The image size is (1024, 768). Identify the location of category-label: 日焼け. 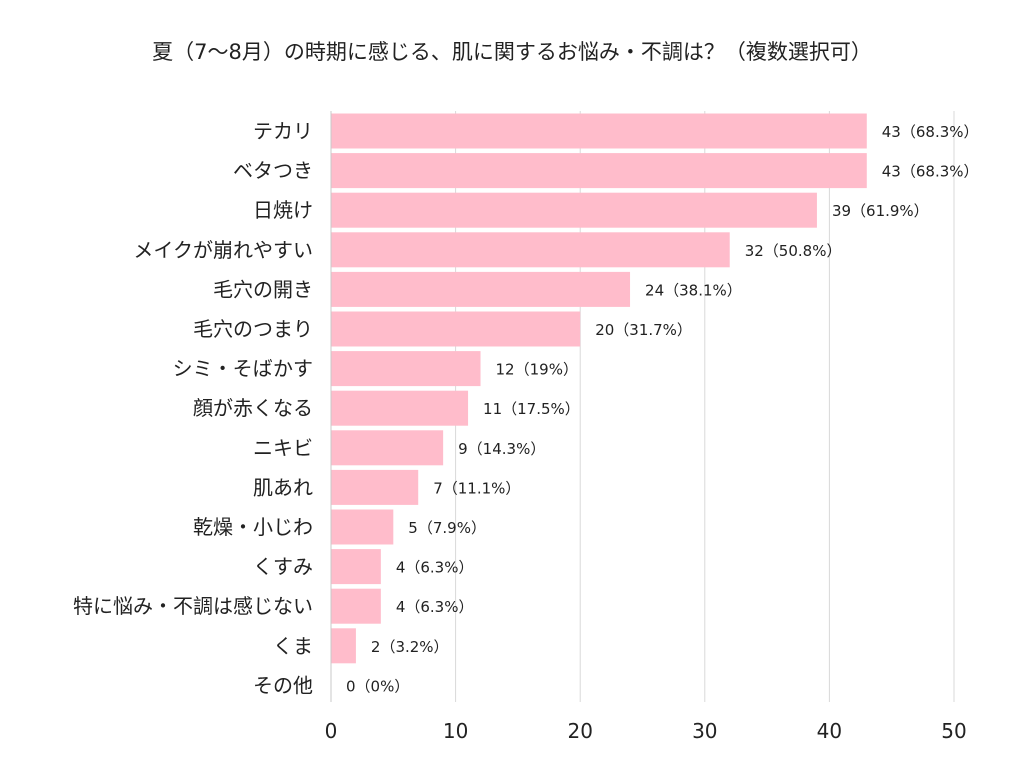
(283, 210).